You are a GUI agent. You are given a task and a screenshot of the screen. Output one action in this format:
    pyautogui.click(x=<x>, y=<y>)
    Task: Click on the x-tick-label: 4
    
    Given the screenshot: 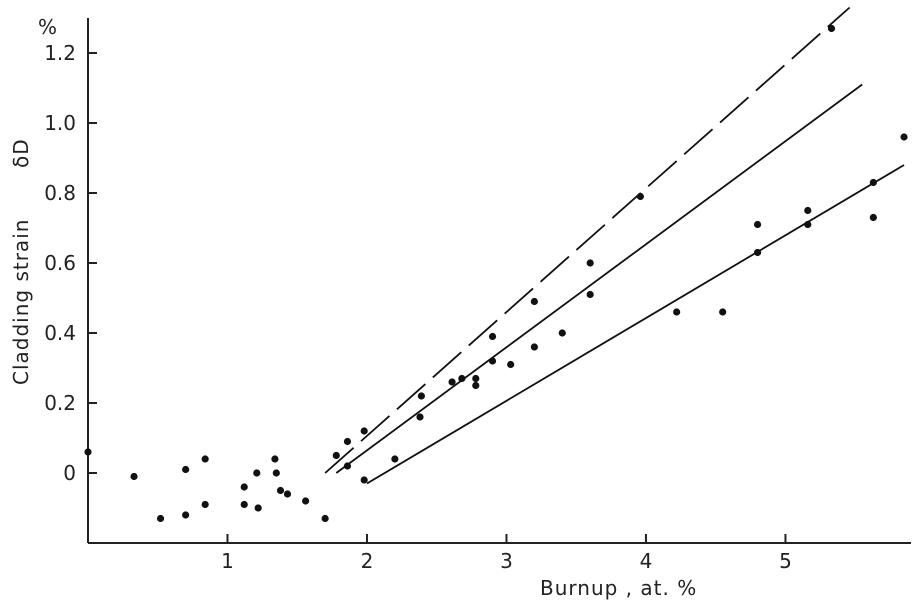 What is the action you would take?
    pyautogui.click(x=646, y=561)
    